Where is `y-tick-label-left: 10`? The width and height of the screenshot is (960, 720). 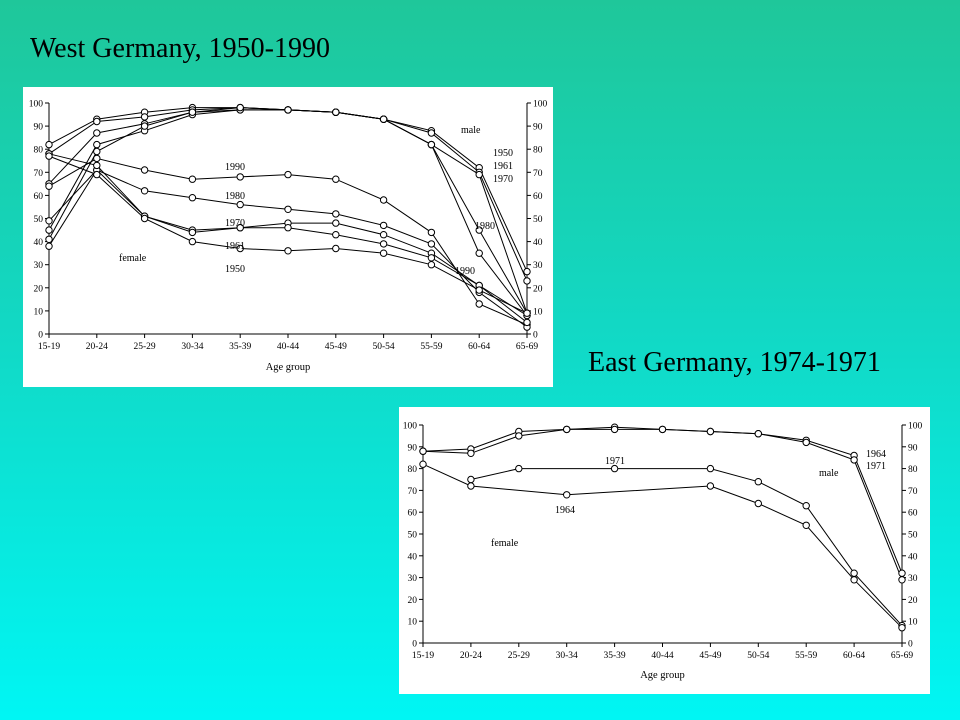 y-tick-label-left: 10 is located at coordinates (413, 623).